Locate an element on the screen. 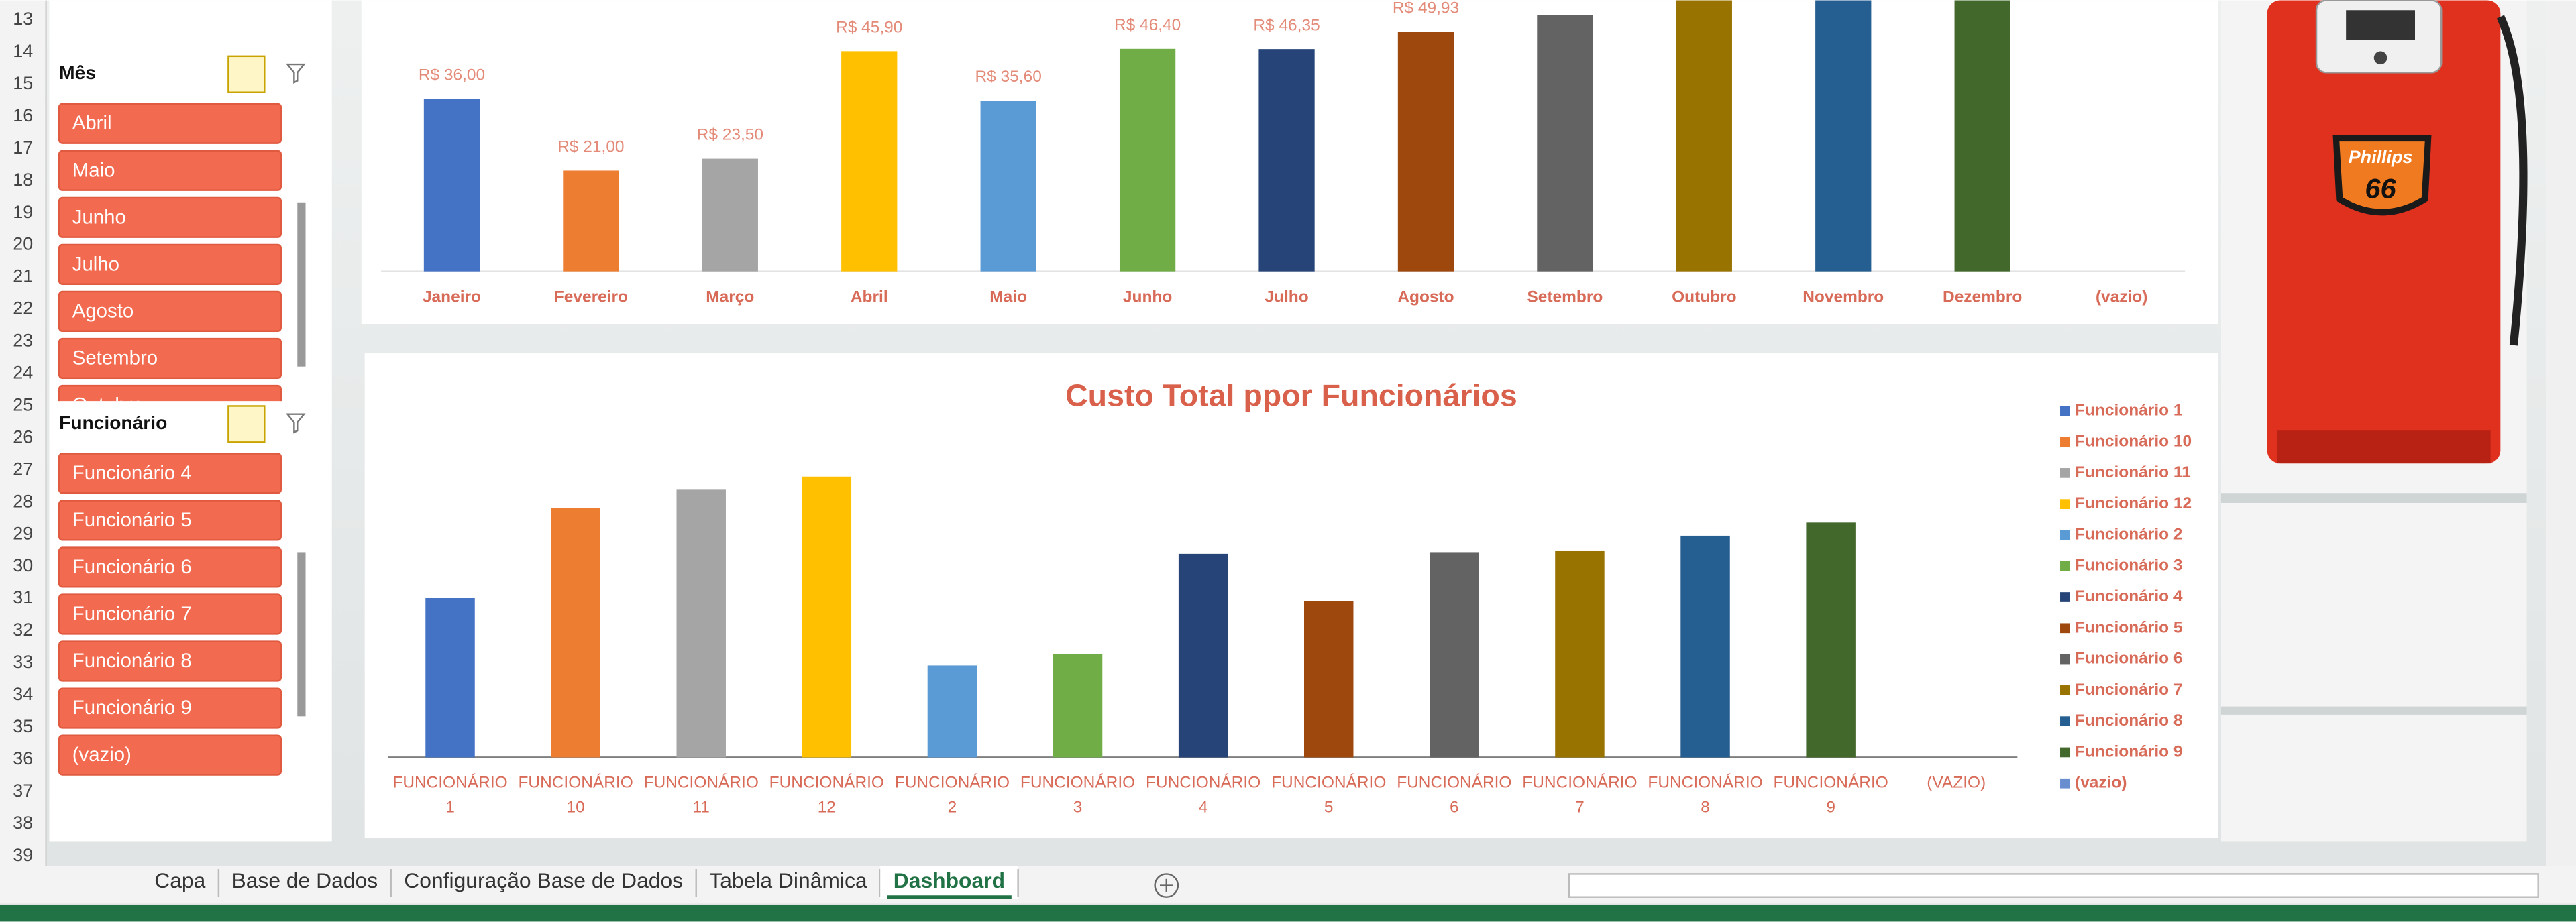 The width and height of the screenshot is (2576, 922). row-number: 34 is located at coordinates (23, 694).